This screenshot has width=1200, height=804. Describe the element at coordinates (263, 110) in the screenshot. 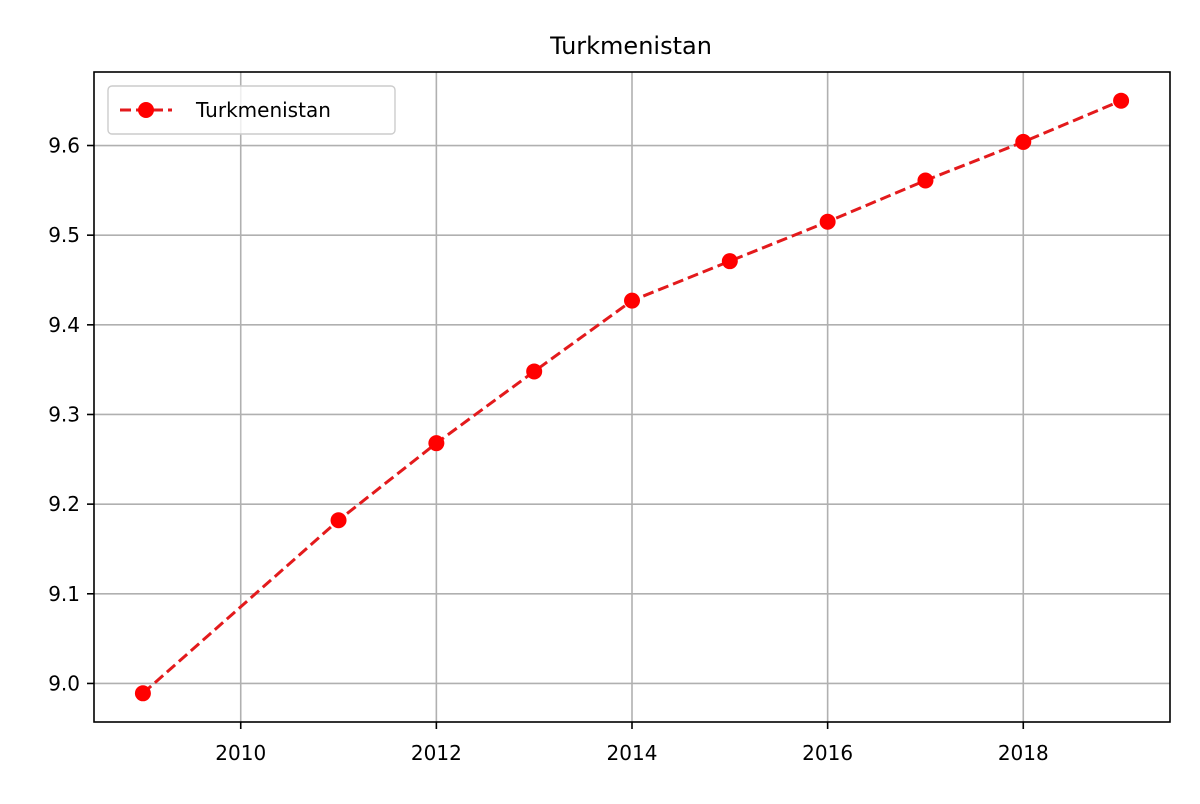

I see `legend-label: Turkmenistan` at that location.